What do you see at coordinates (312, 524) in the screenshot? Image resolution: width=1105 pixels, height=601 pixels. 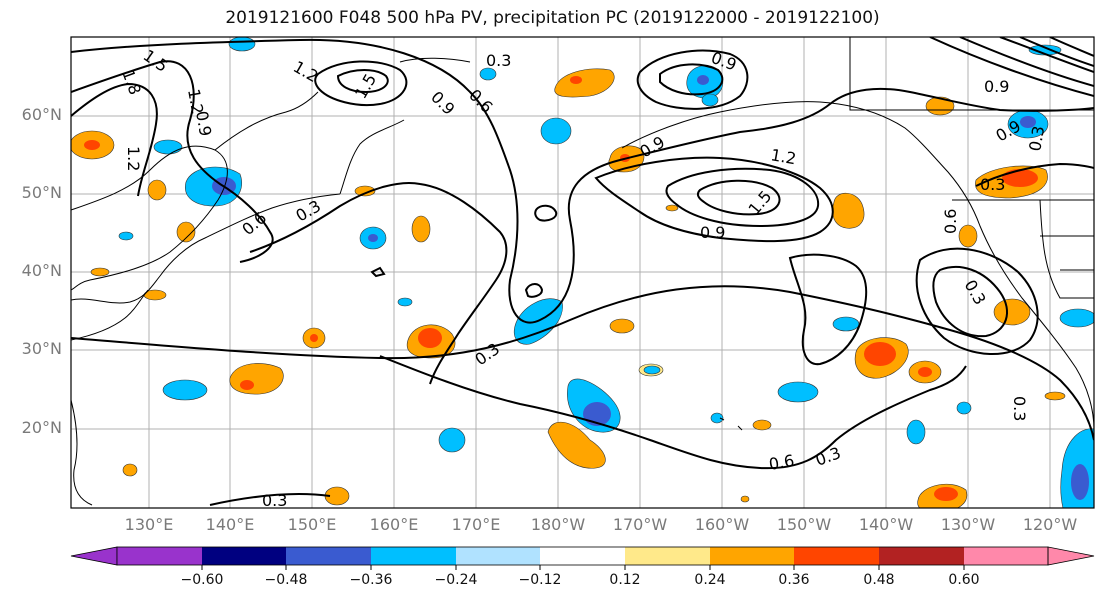 I see `lon-label: 150°E` at bounding box center [312, 524].